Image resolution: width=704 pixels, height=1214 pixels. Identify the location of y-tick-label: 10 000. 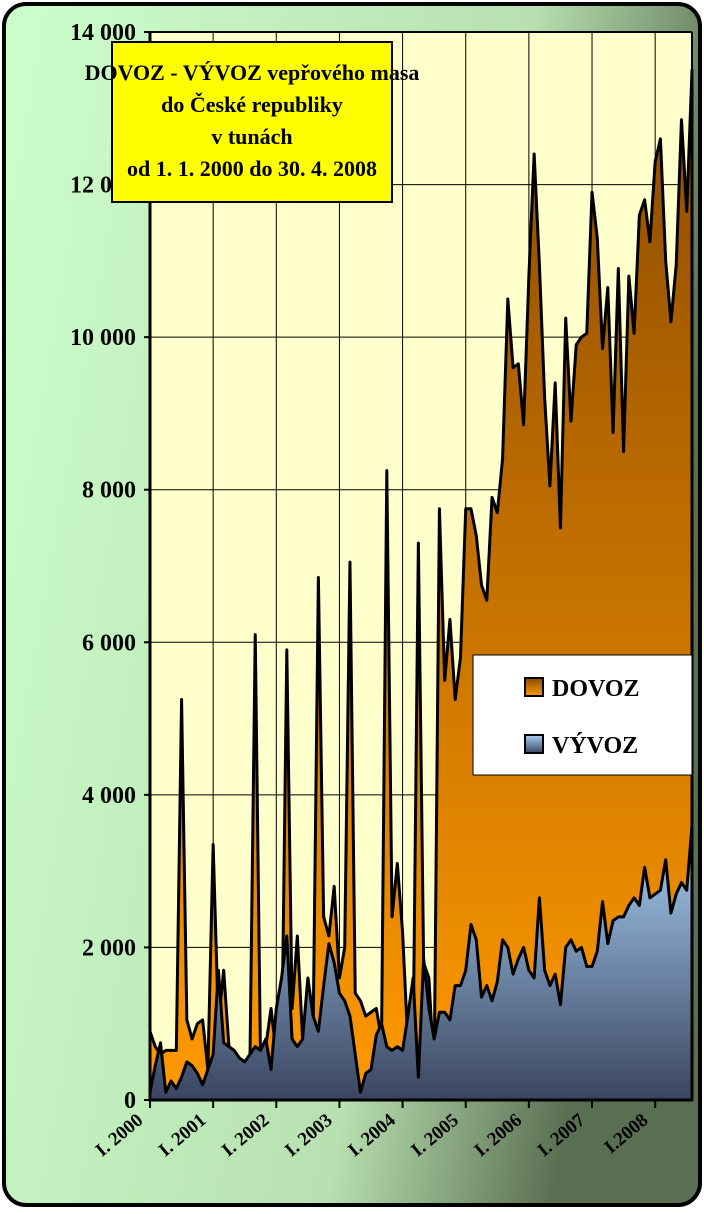
(103, 338).